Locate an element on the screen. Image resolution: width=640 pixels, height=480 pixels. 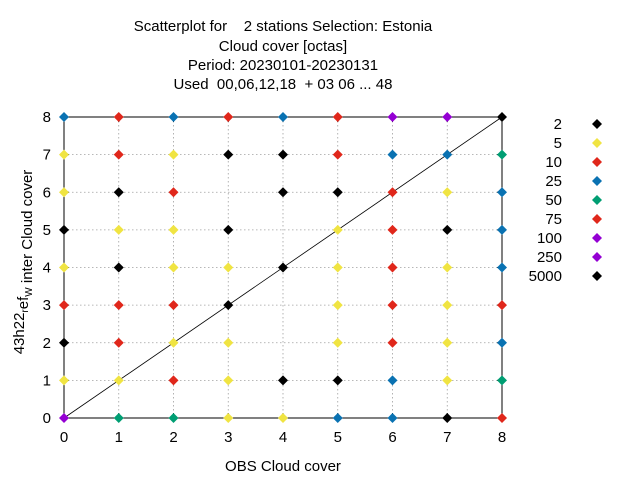
legend-label: 10 is located at coordinates (553, 162).